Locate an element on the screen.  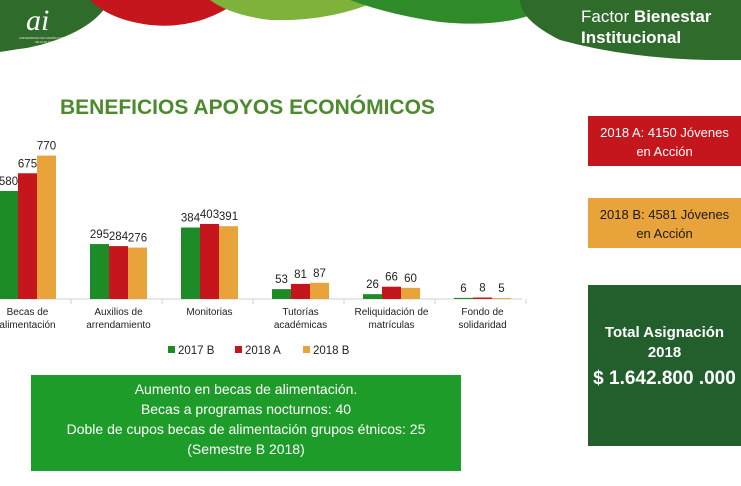
category-label: solidaridad is located at coordinates (482, 325).